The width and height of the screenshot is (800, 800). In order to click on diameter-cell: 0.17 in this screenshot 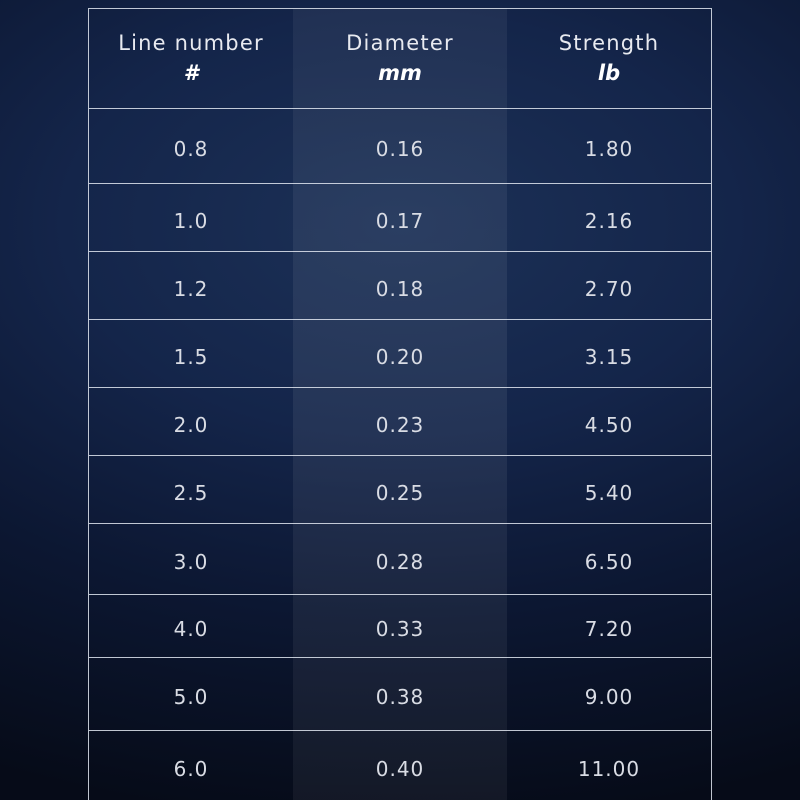, I will do `click(400, 217)`.